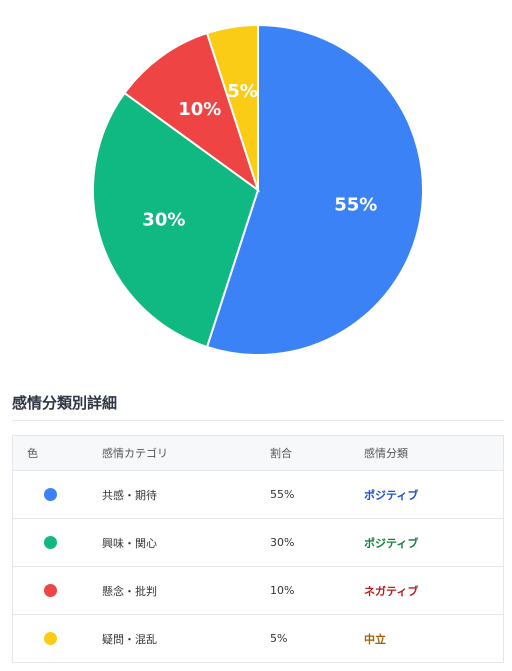  I want to click on classification-cell: ネガティブ, so click(434, 590).